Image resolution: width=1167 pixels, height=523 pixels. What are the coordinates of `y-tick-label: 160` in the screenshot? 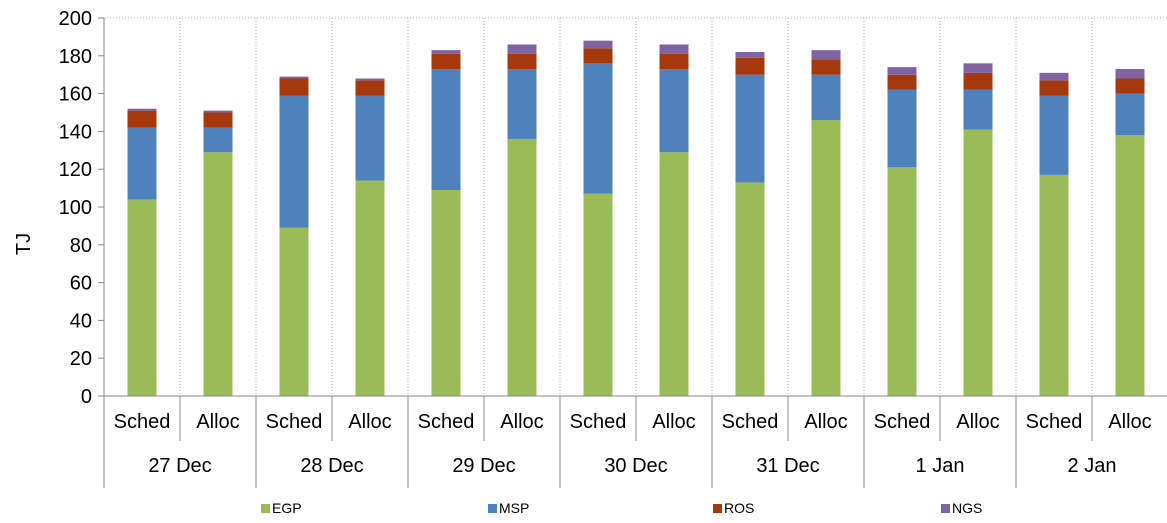 It's located at (75, 95).